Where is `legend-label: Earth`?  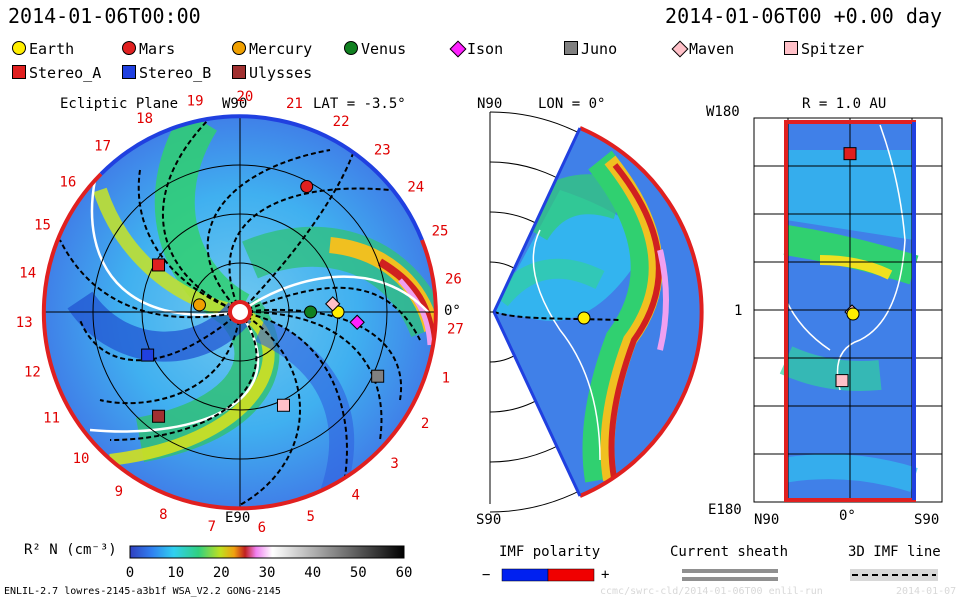
legend-label: Earth is located at coordinates (52, 49).